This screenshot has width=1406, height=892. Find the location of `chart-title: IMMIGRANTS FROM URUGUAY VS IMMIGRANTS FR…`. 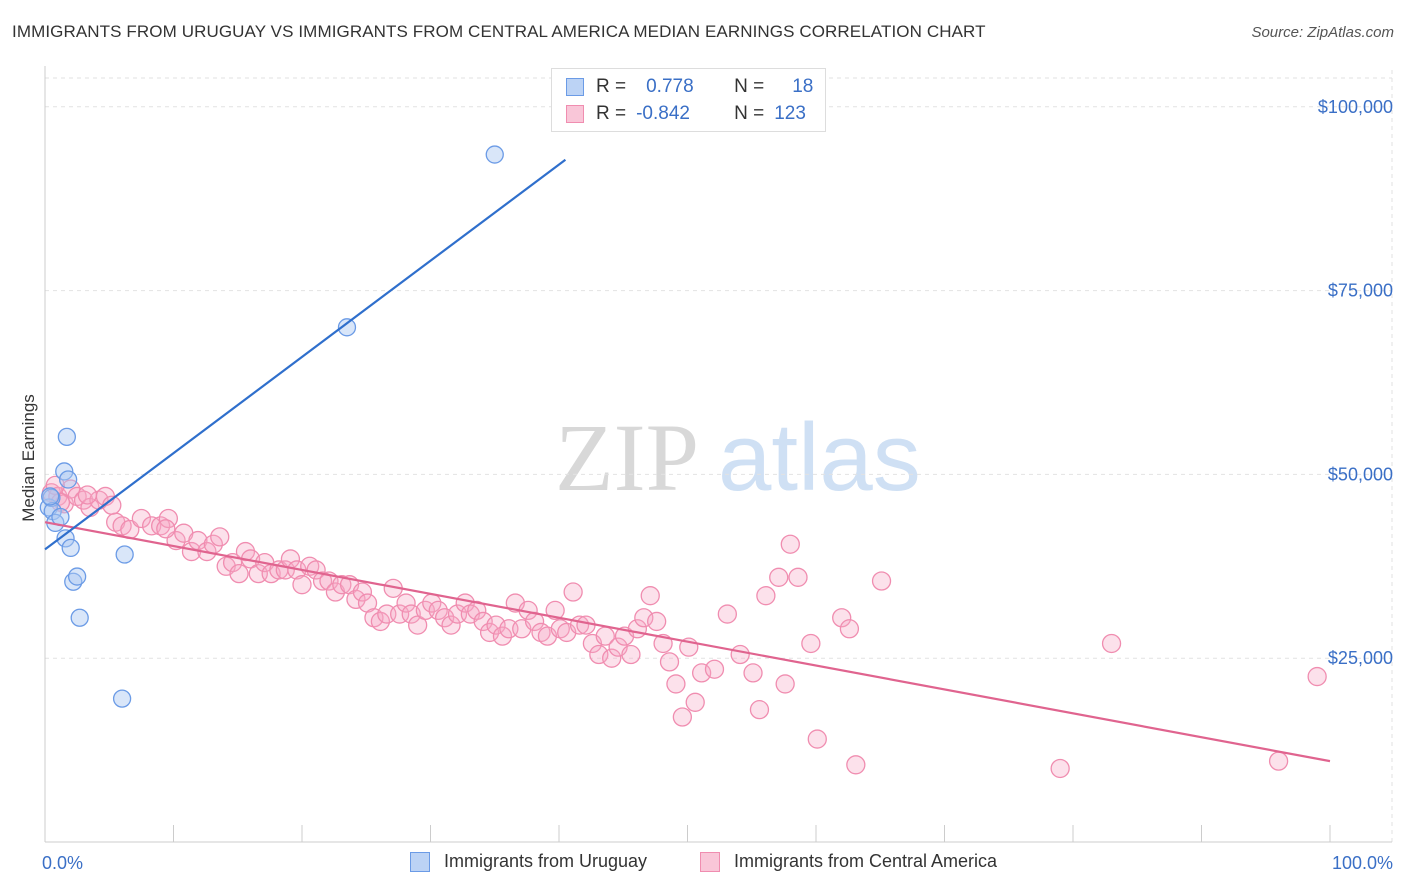

chart-title: IMMIGRANTS FROM URUGUAY VS IMMIGRANTS FR… is located at coordinates (499, 31).